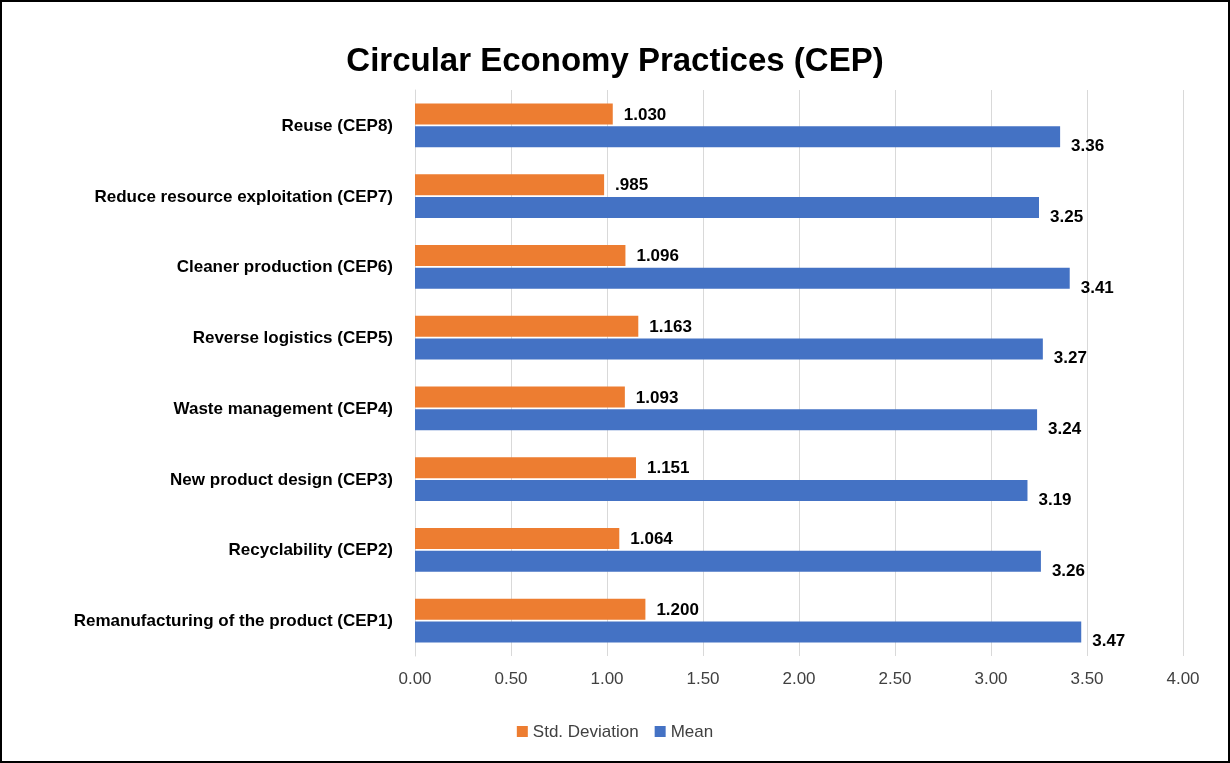 The height and width of the screenshot is (763, 1230). Describe the element at coordinates (585, 731) in the screenshot. I see `legend-label: Std. Deviation` at that location.